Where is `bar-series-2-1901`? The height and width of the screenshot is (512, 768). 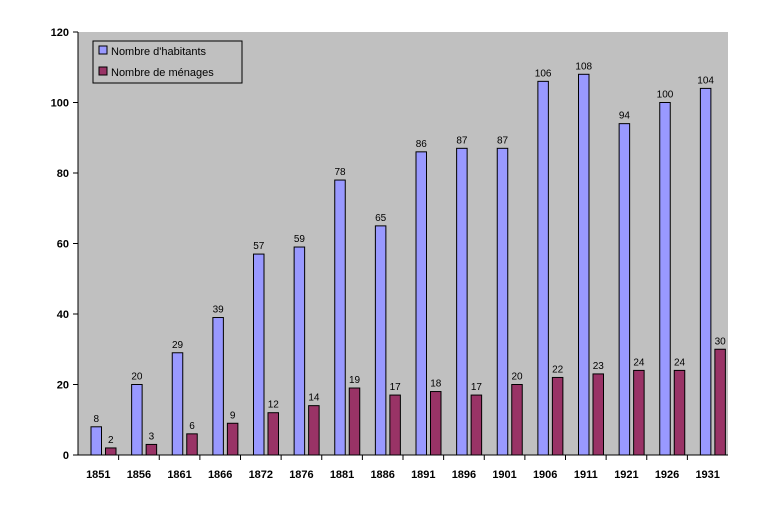
bar-series-2-1901 is located at coordinates (517, 420).